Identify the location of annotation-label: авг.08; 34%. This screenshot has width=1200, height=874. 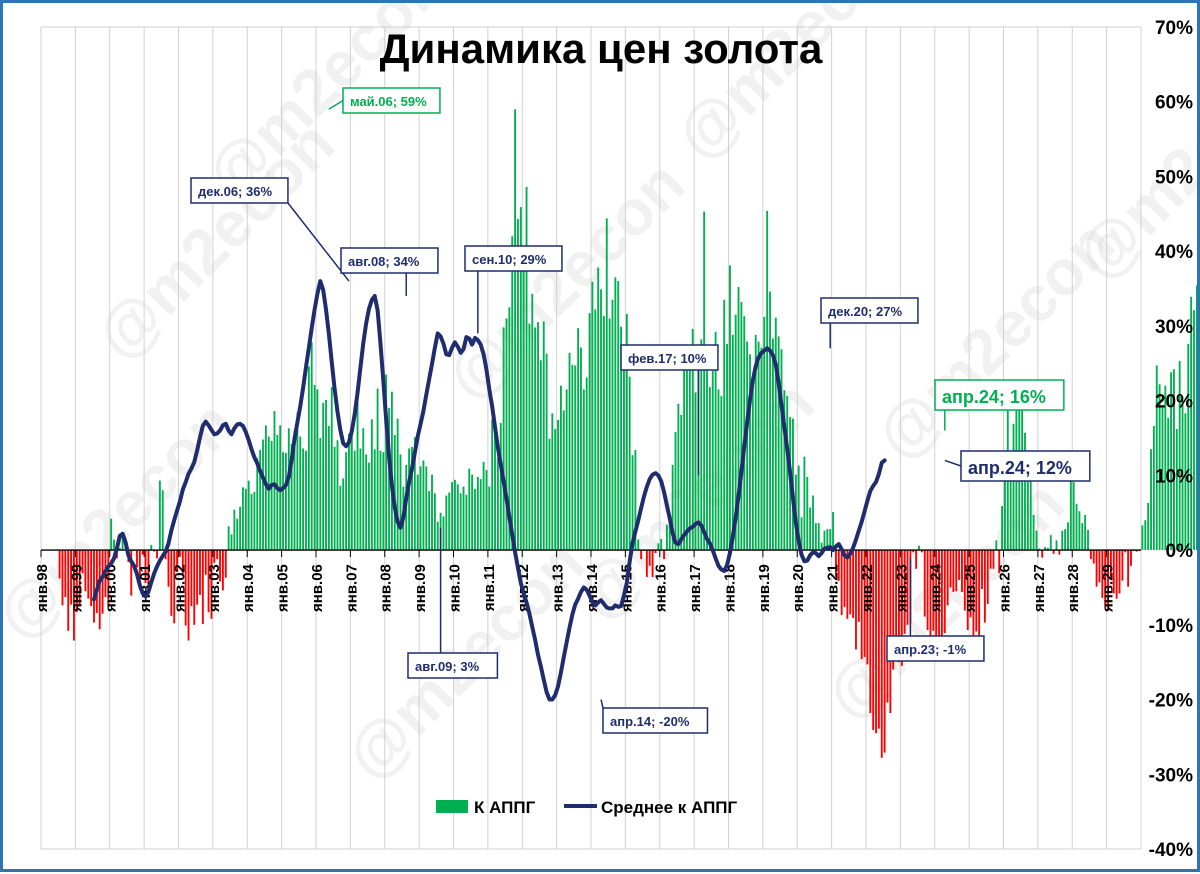
(384, 261).